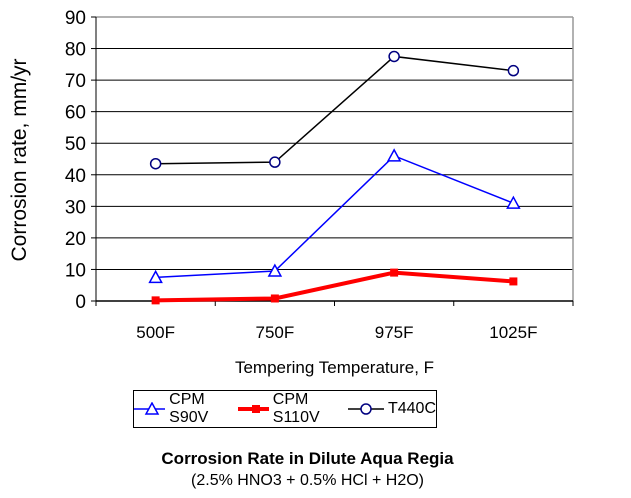 The image size is (631, 498). What do you see at coordinates (19, 159) in the screenshot?
I see `y-axis-label: Corrosion rate, mm/yr` at bounding box center [19, 159].